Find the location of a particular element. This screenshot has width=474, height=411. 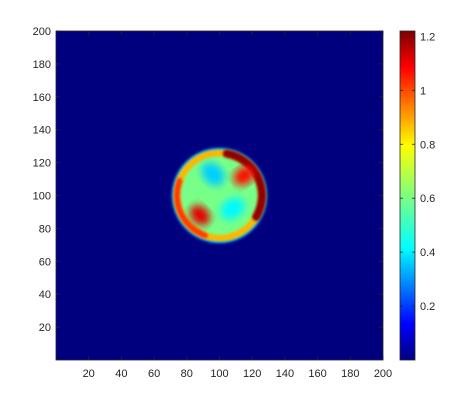

y-tick-label: 200 is located at coordinates (42, 32).